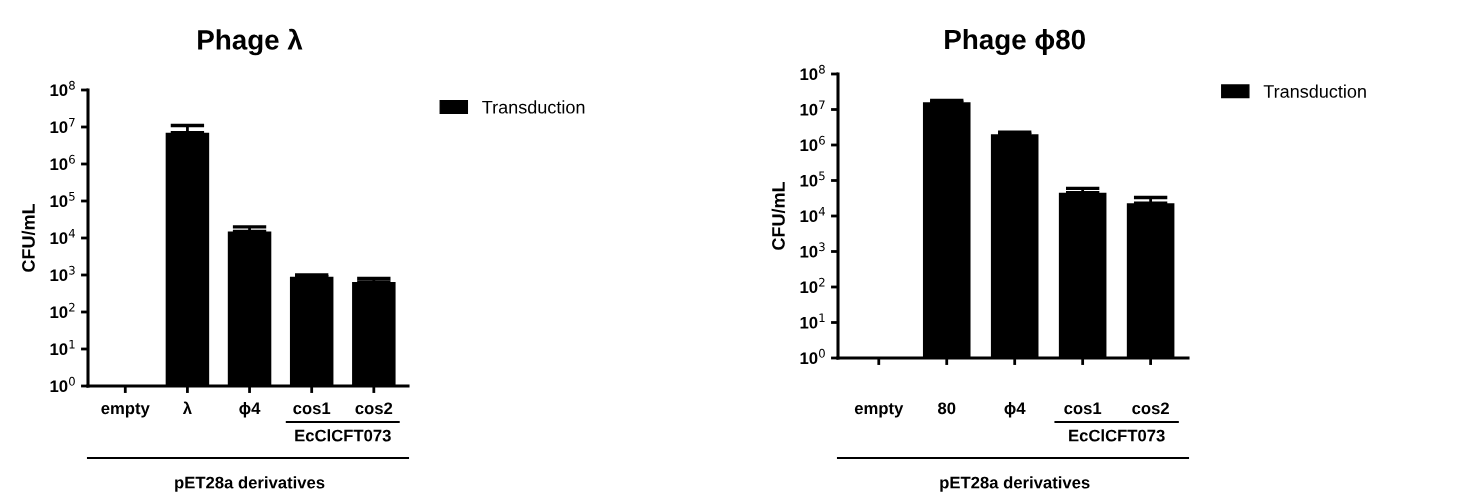  Describe the element at coordinates (250, 42) in the screenshot. I see `chart-title: Phage λ` at that location.